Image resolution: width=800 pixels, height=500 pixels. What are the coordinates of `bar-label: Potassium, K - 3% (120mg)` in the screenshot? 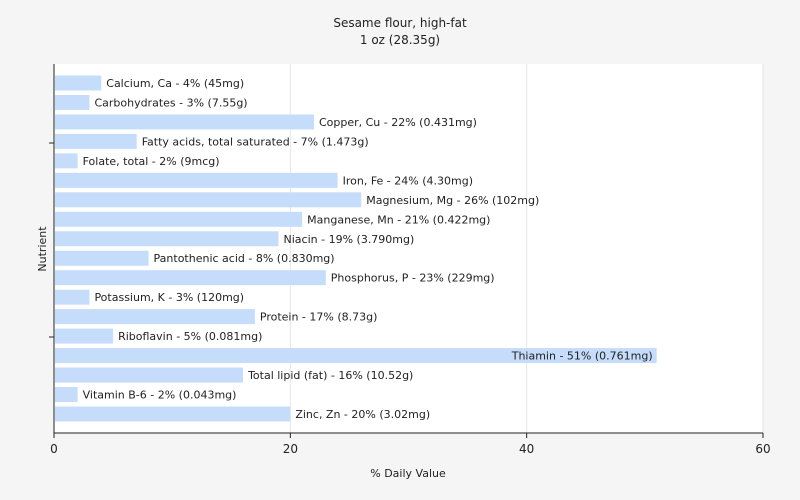 It's located at (169, 297).